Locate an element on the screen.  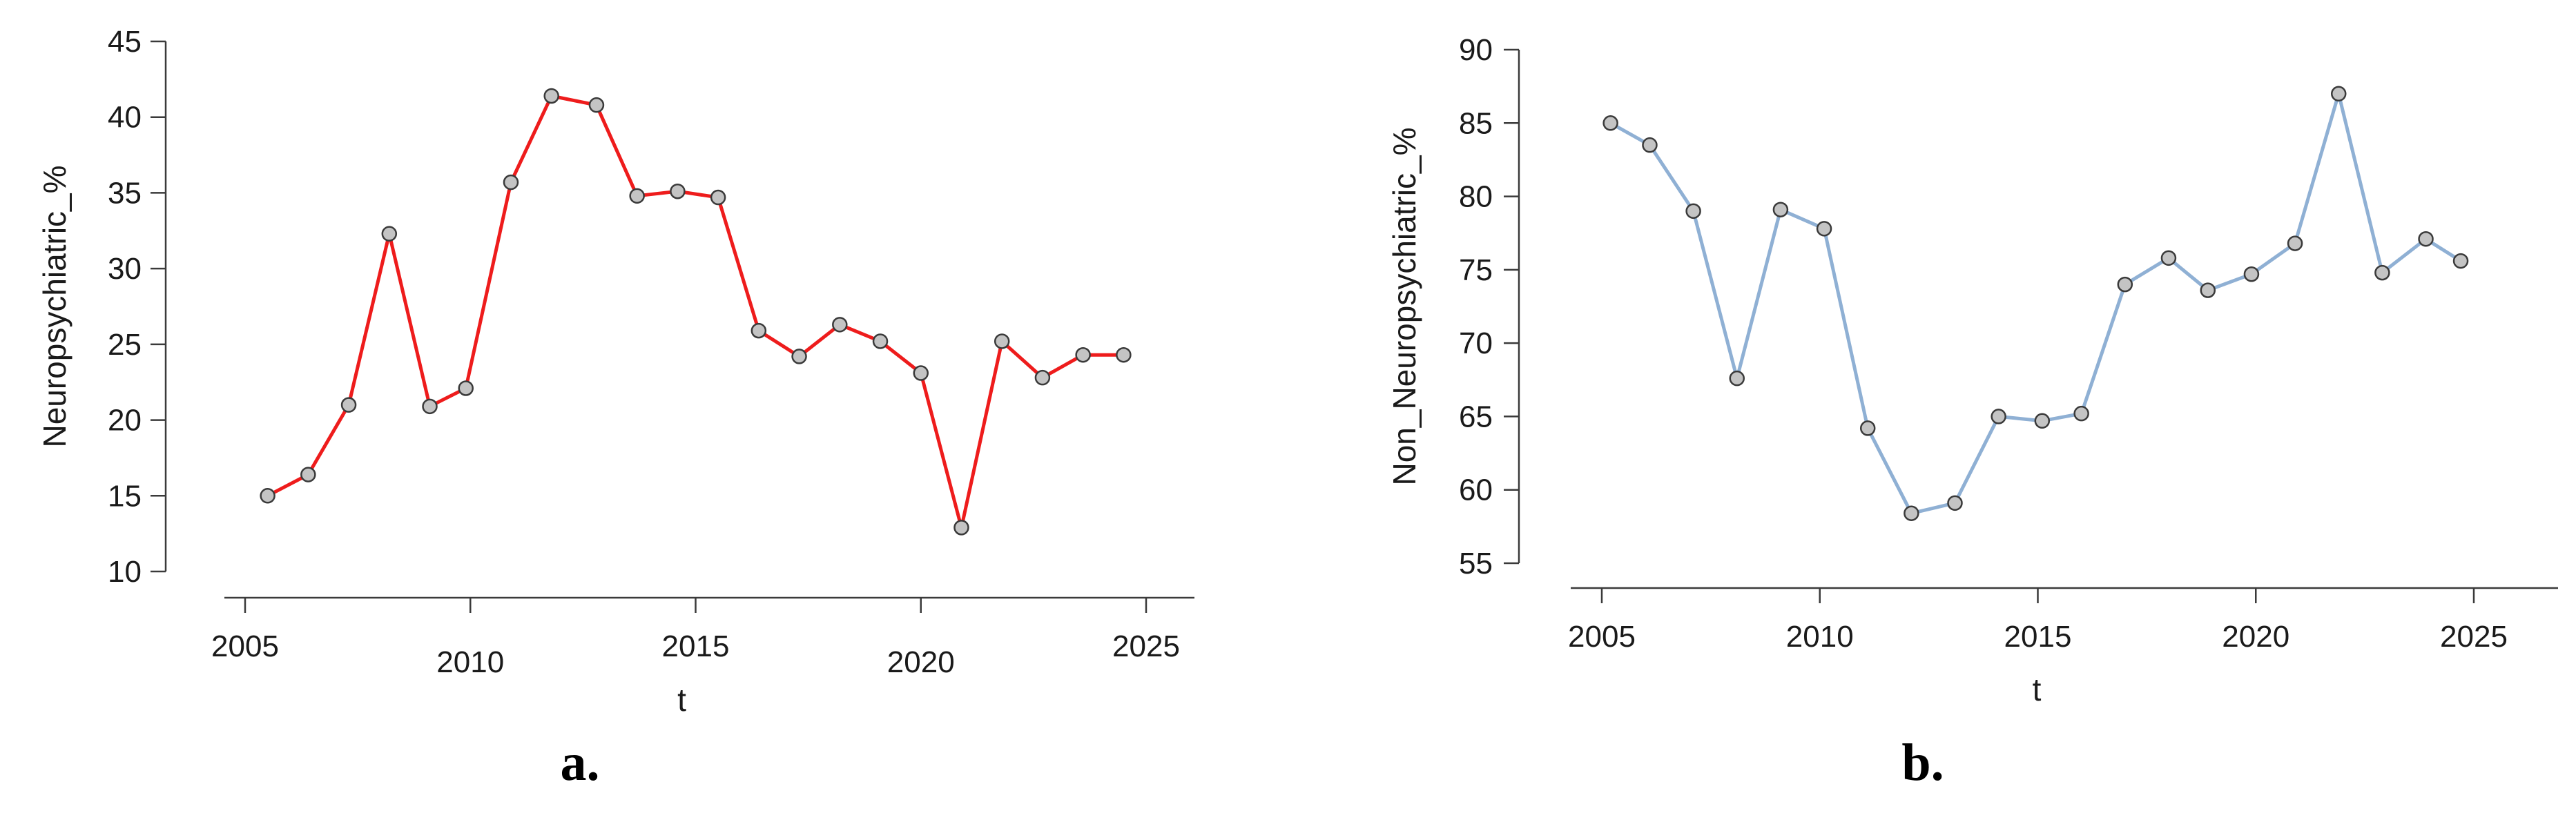
x-tick-label-b: 2015 is located at coordinates (2038, 637).